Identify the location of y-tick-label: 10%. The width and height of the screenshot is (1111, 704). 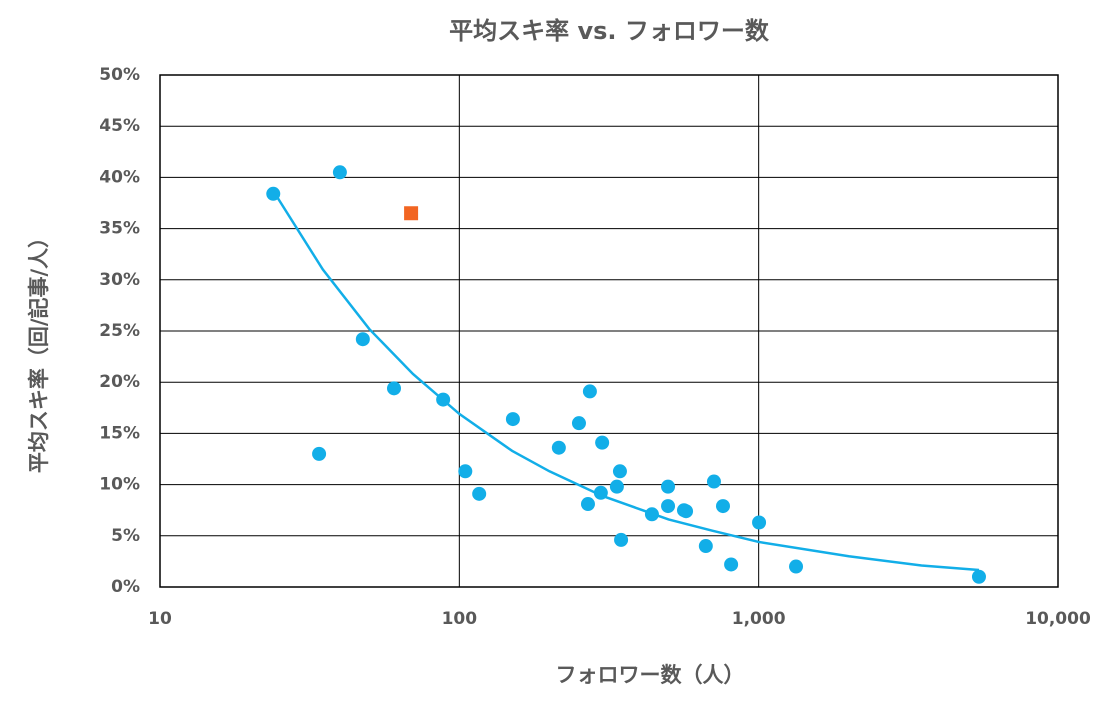
(119, 485).